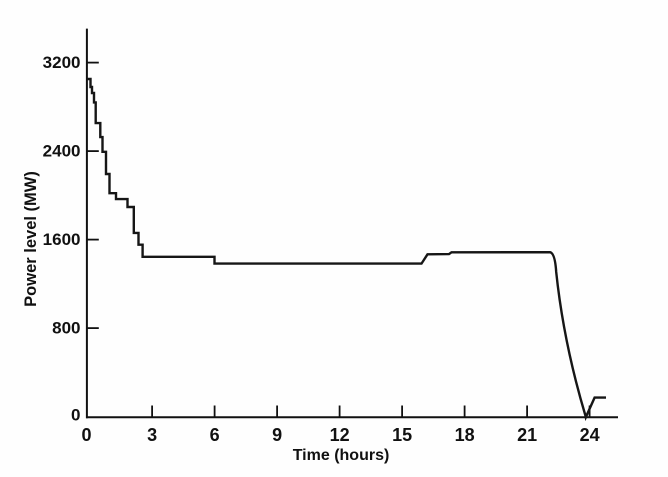 The height and width of the screenshot is (477, 668). I want to click on svg-text: 3, so click(152, 435).